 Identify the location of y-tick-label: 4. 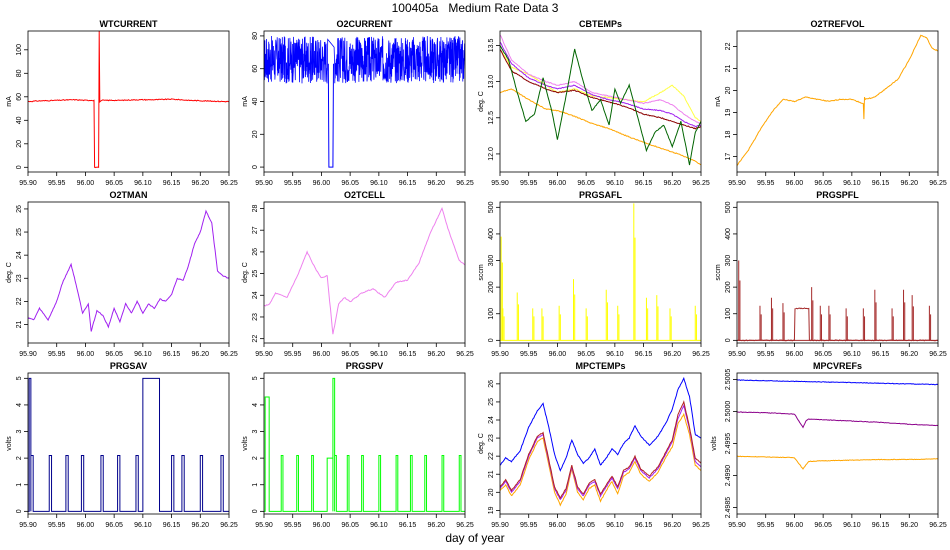
(255, 405).